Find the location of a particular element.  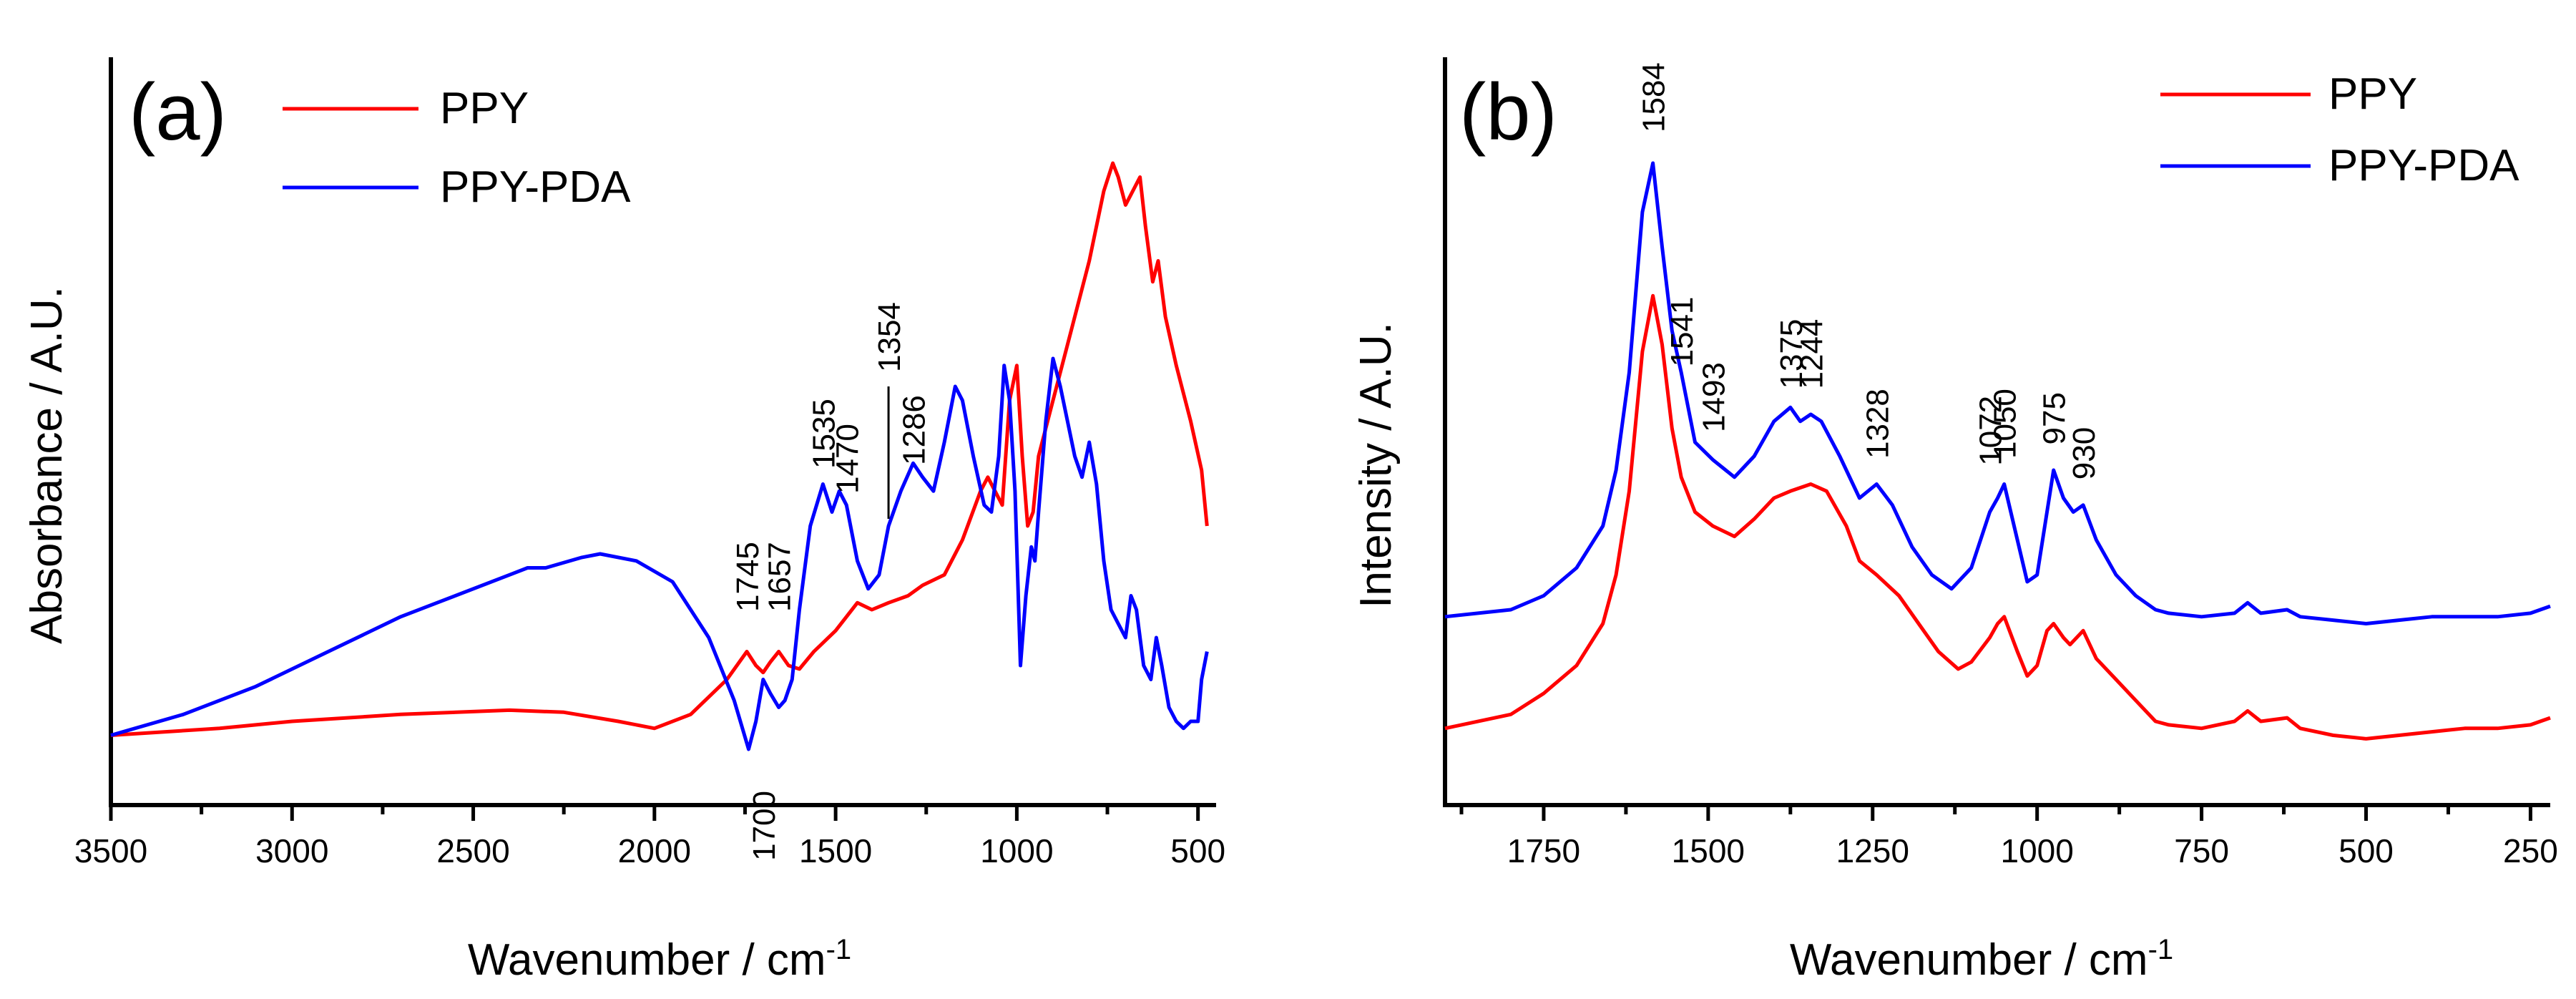

x-axis-label-a: Wavenumber / cm-1 is located at coordinates (659, 959).